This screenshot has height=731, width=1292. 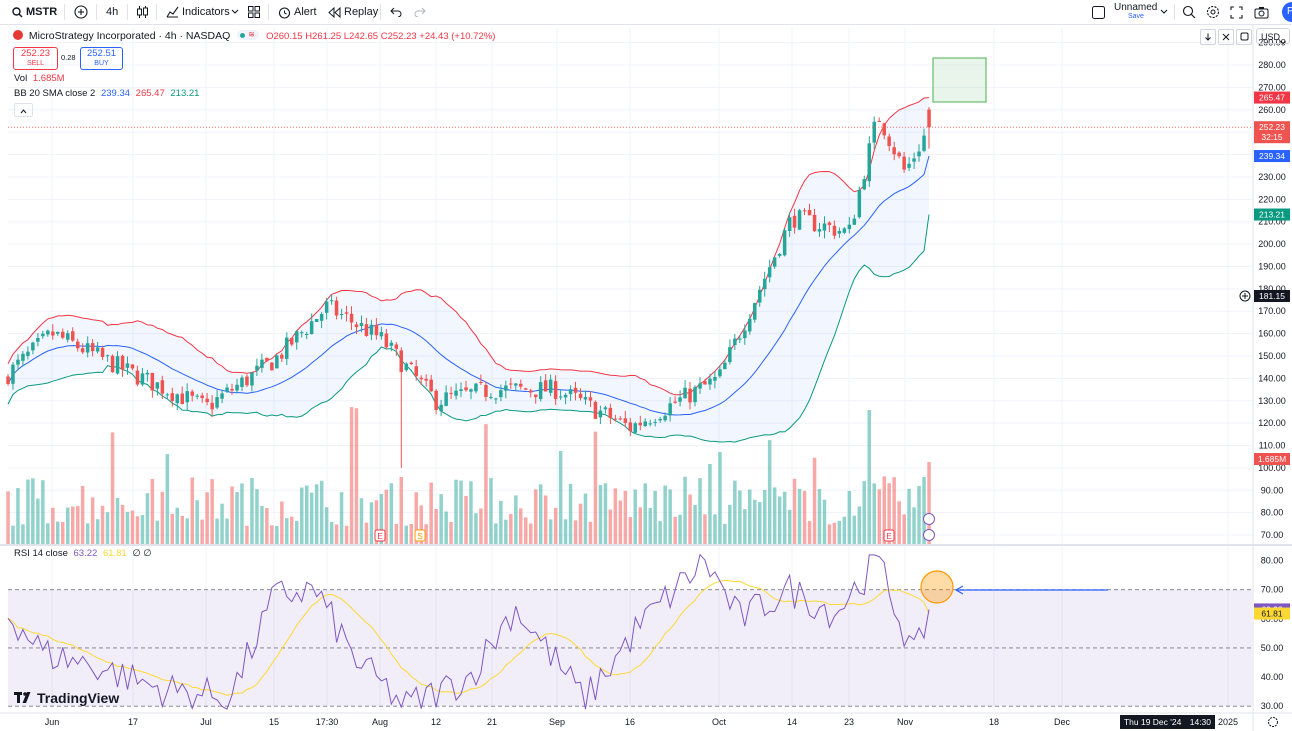 I want to click on reset-chart-button, so click(x=1244, y=37).